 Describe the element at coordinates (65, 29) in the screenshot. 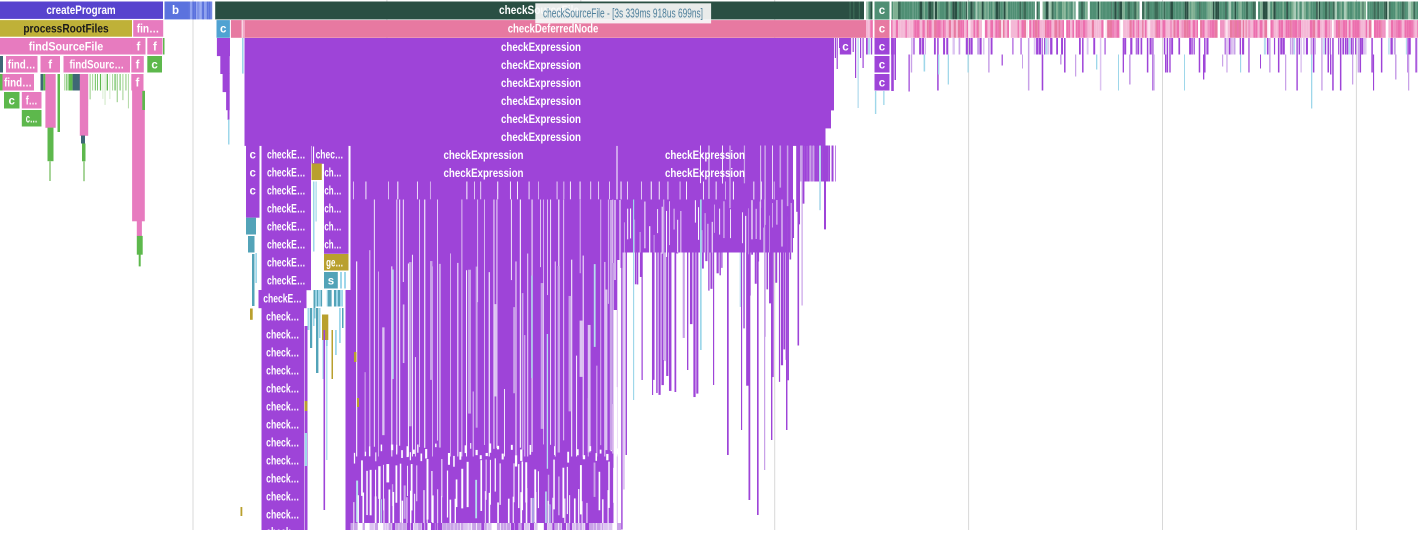

I see `svg-text: processRootFiles` at that location.